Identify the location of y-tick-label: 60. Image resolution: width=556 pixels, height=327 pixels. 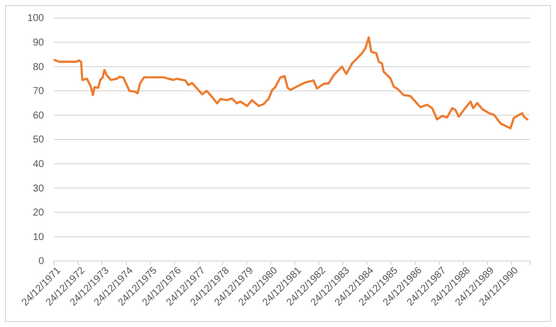
(38, 116).